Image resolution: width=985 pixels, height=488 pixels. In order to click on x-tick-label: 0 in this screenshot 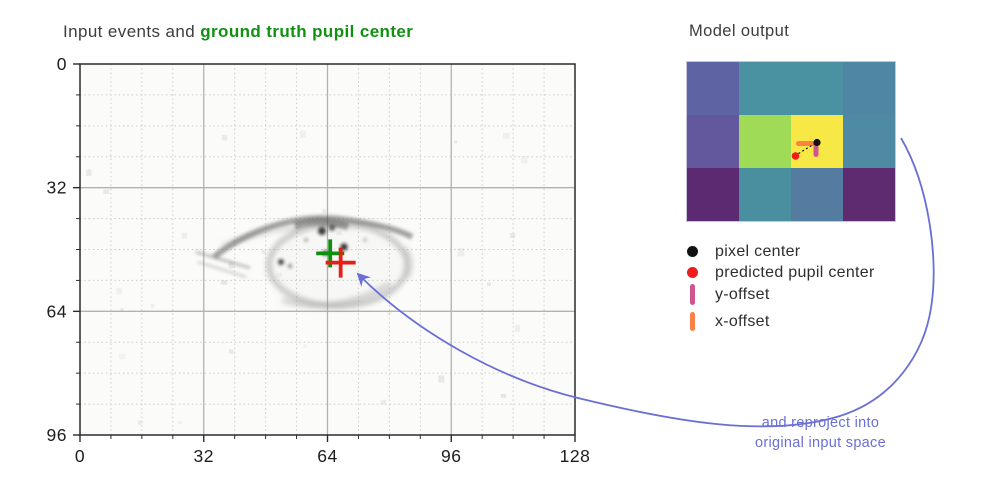, I will do `click(80, 456)`.